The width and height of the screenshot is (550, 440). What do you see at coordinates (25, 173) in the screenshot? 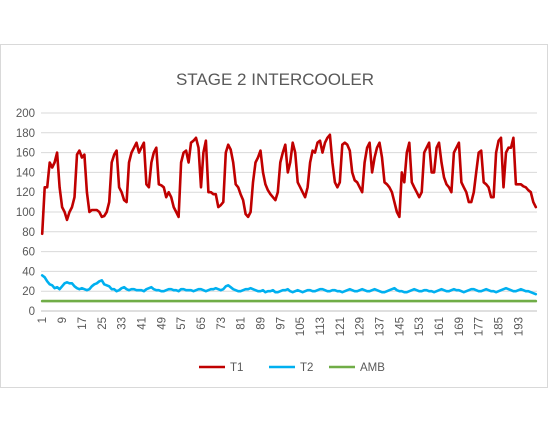
I see `y-tick-label: 140` at bounding box center [25, 173].